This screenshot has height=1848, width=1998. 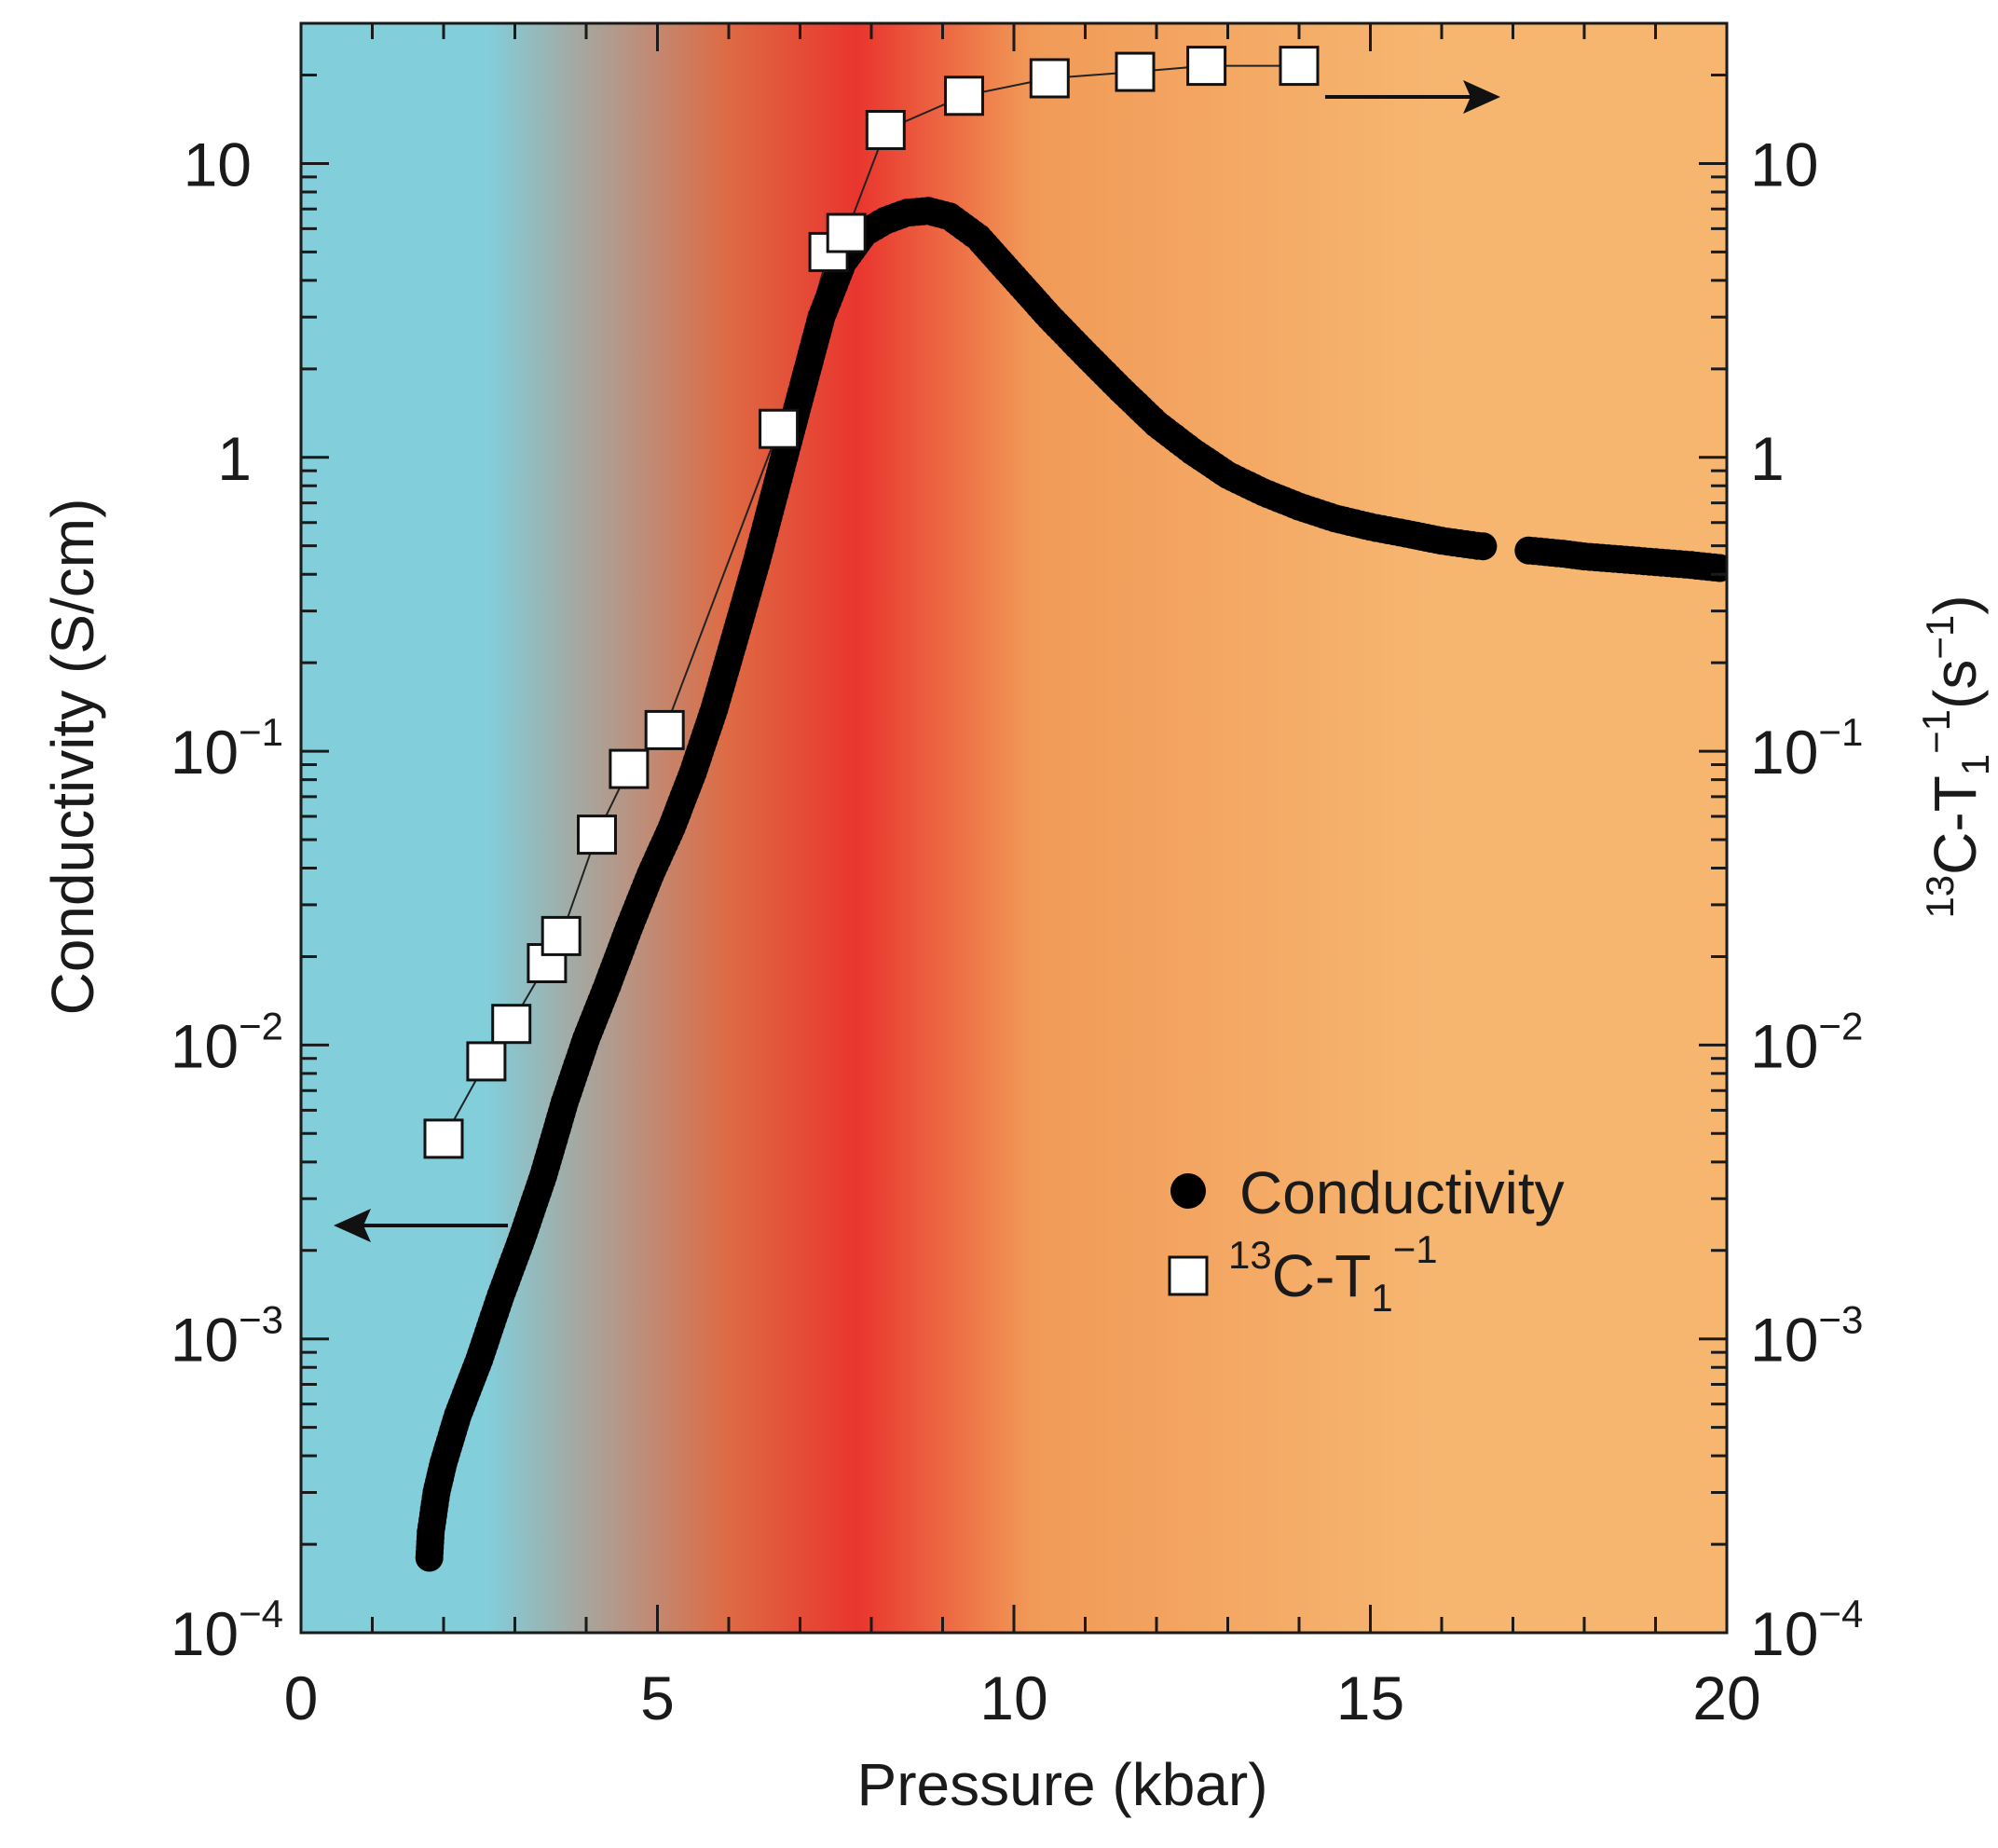 I want to click on left-axis-arrow, so click(x=421, y=1225).